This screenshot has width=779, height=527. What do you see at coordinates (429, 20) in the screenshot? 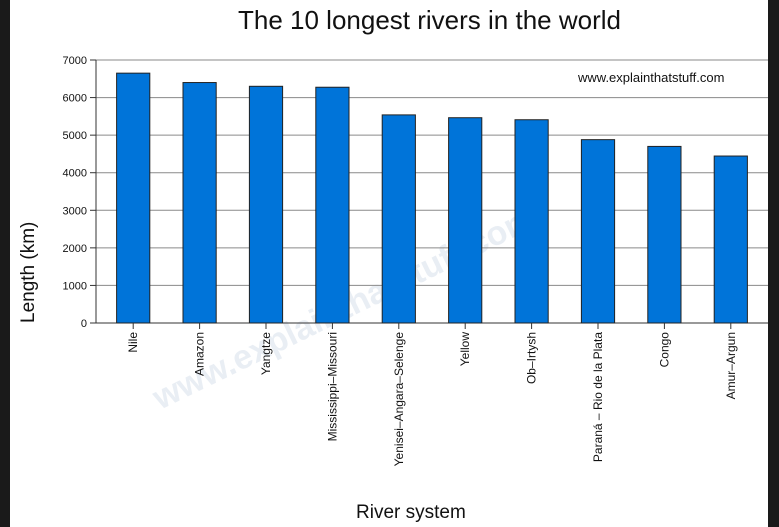
I see `chart-title: The 10 longest rivers in the world` at bounding box center [429, 20].